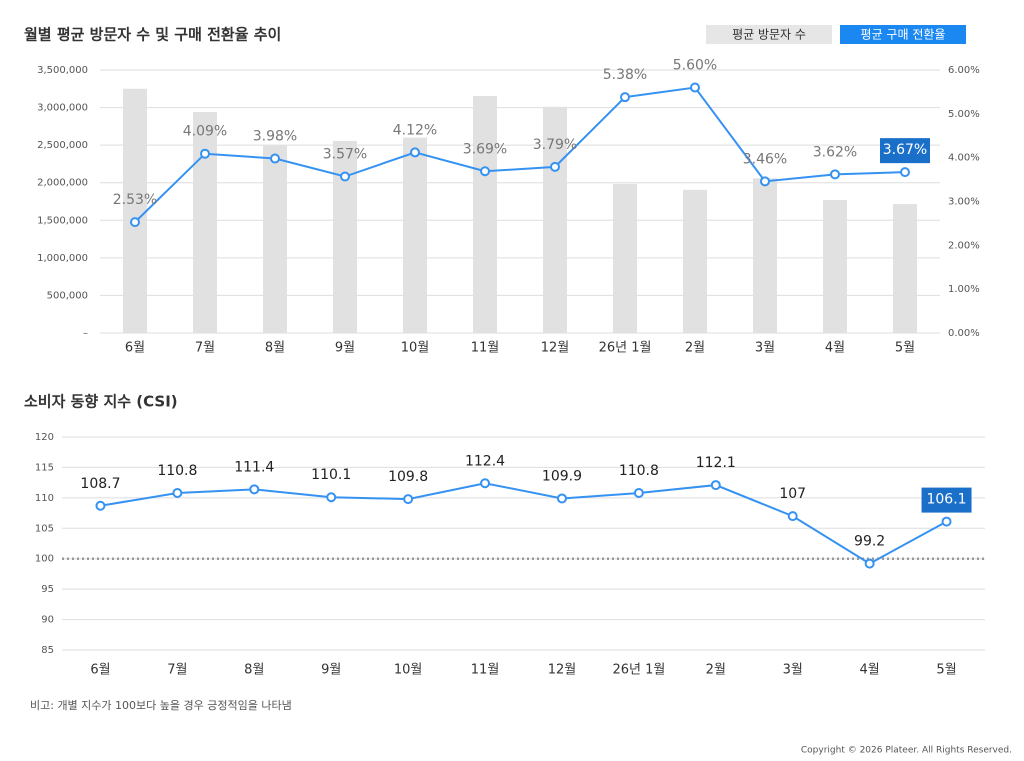  Describe the element at coordinates (62, 70) in the screenshot. I see `y-tick-label: 3,500,000` at that location.